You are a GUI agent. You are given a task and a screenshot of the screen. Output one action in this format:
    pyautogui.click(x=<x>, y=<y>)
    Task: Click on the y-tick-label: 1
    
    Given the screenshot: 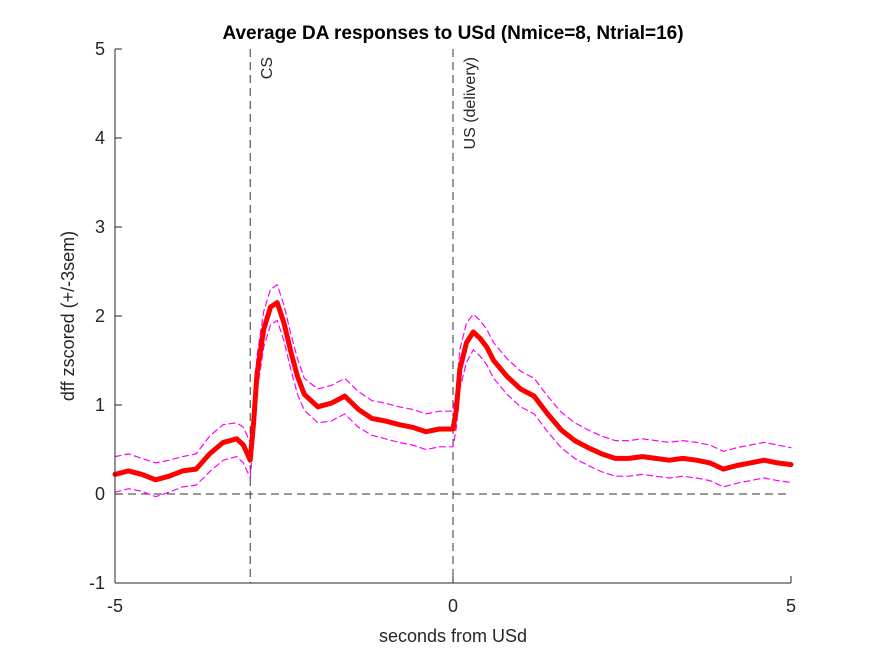 What is the action you would take?
    pyautogui.click(x=100, y=405)
    